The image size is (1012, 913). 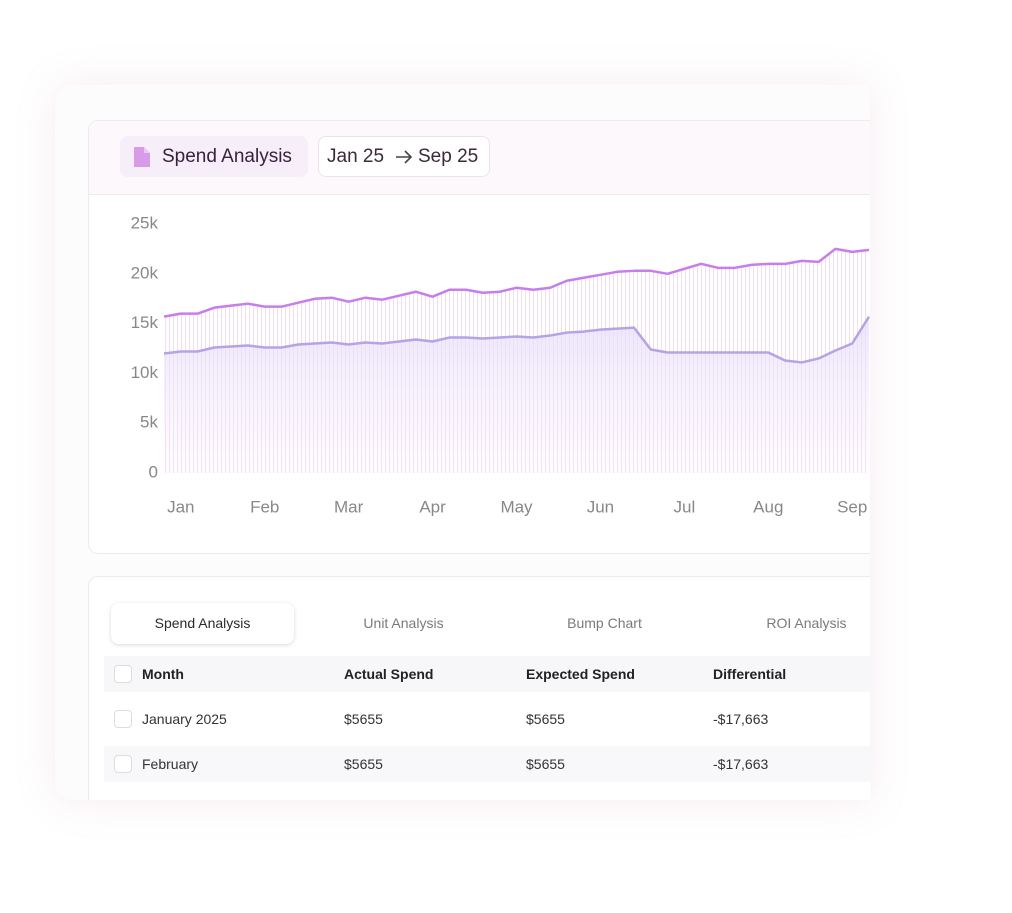 I want to click on date-range: Jan 25 Sep 25, so click(x=404, y=156).